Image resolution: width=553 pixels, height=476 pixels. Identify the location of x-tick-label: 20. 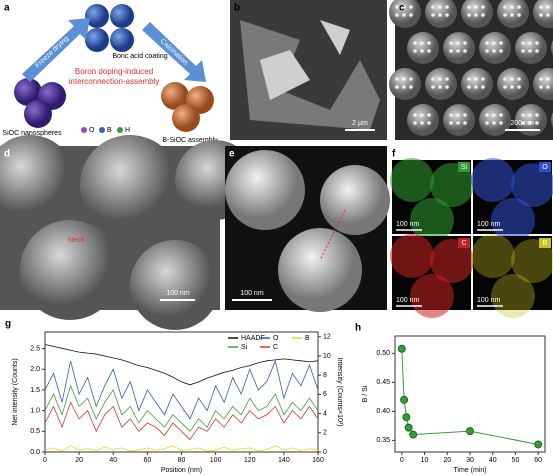
(79, 460).